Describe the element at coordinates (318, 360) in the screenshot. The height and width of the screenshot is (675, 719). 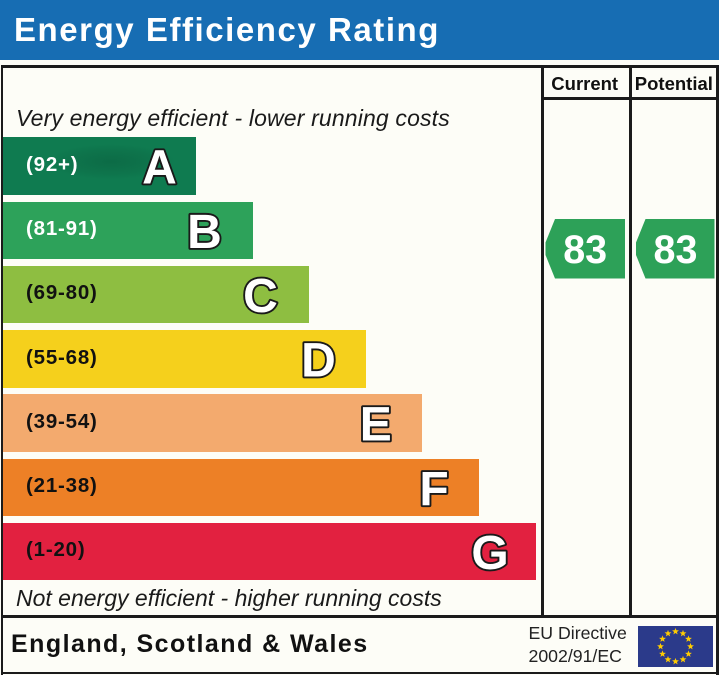
I see `svg-text: D` at that location.